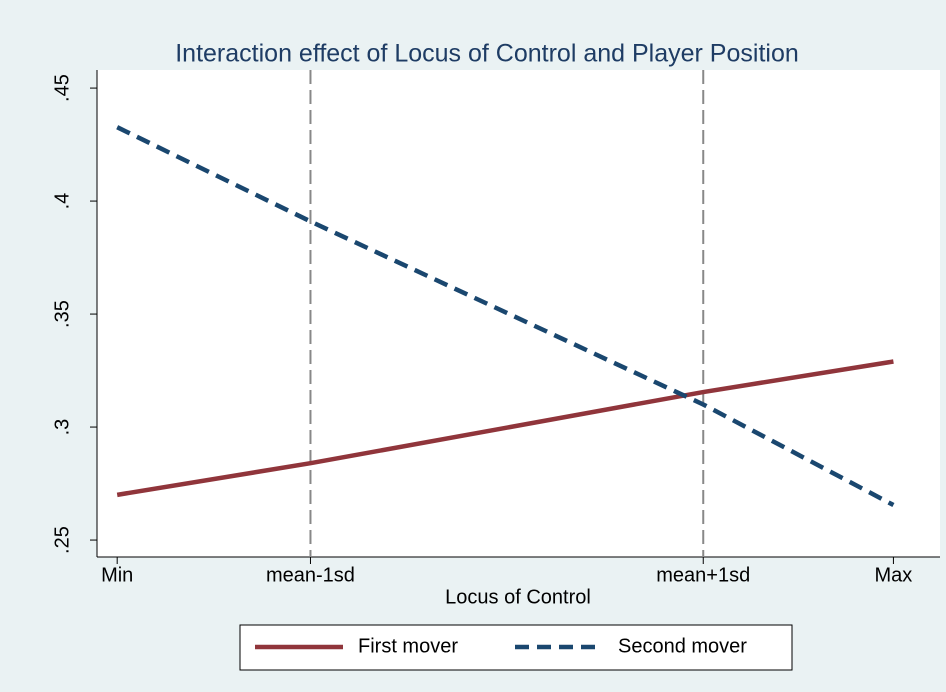  Describe the element at coordinates (117, 575) in the screenshot. I see `x-tick-label: Min` at that location.